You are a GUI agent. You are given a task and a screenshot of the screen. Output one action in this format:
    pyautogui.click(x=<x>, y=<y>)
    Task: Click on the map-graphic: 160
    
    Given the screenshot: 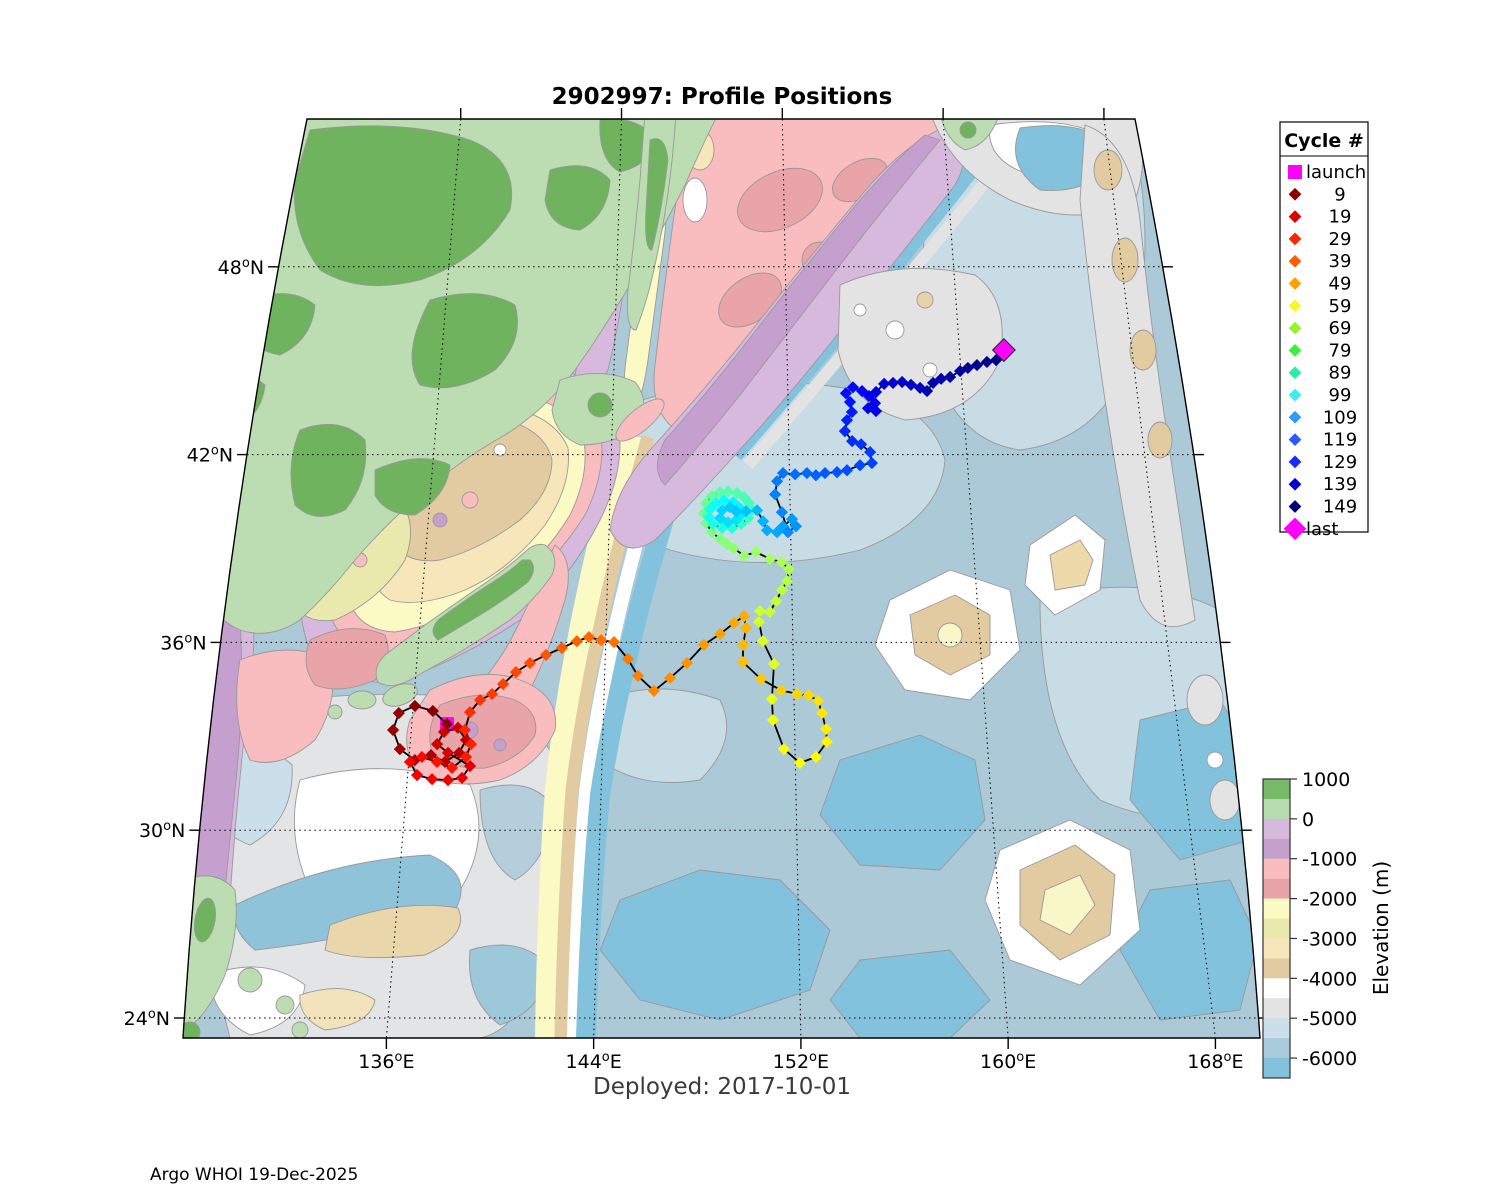 What is the action you would take?
    pyautogui.click(x=998, y=1062)
    